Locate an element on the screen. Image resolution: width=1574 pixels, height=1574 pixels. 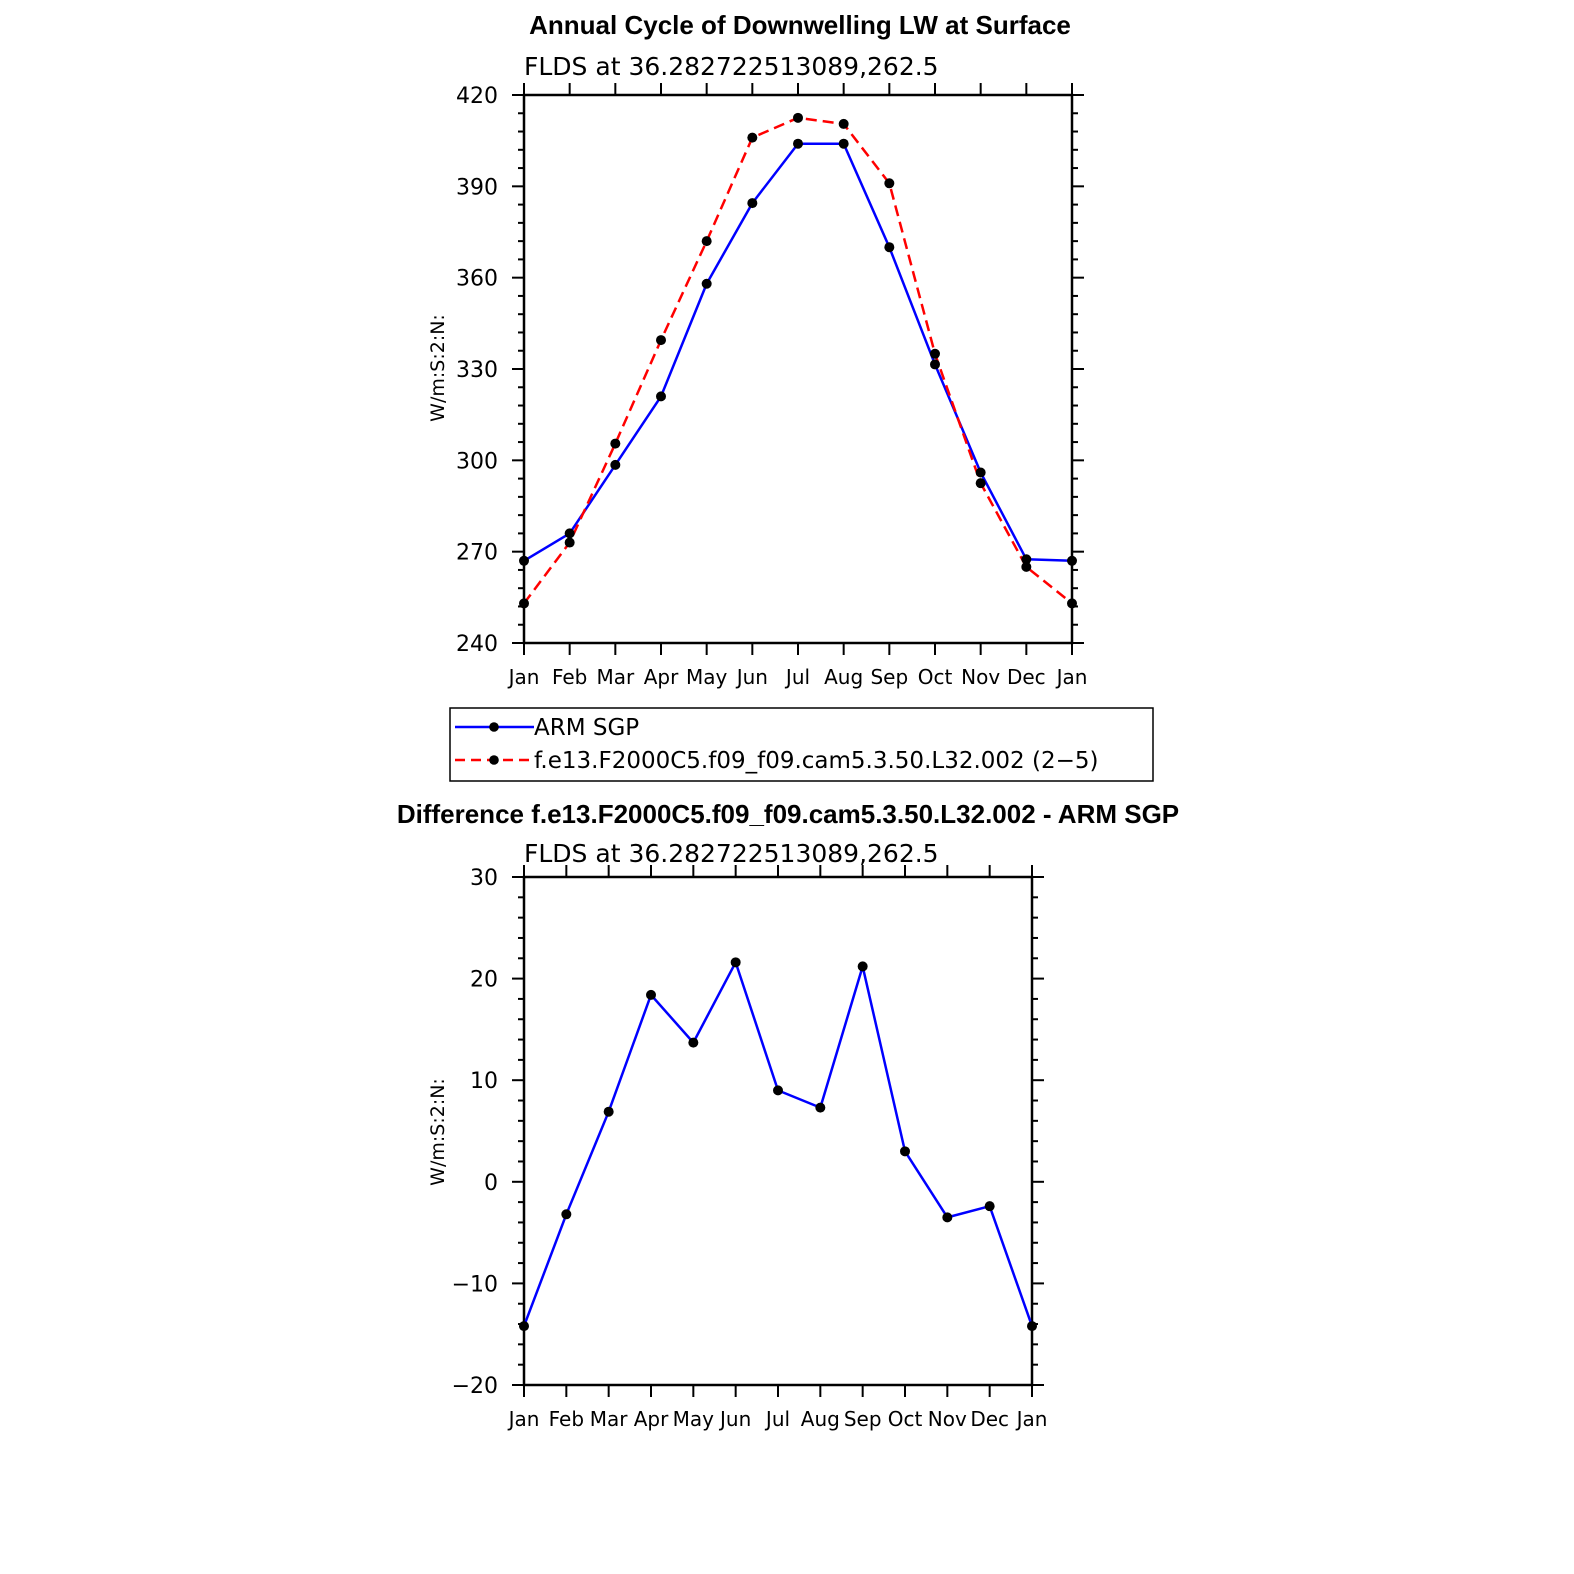
chart1-xtick-label: Aug is located at coordinates (843, 677).